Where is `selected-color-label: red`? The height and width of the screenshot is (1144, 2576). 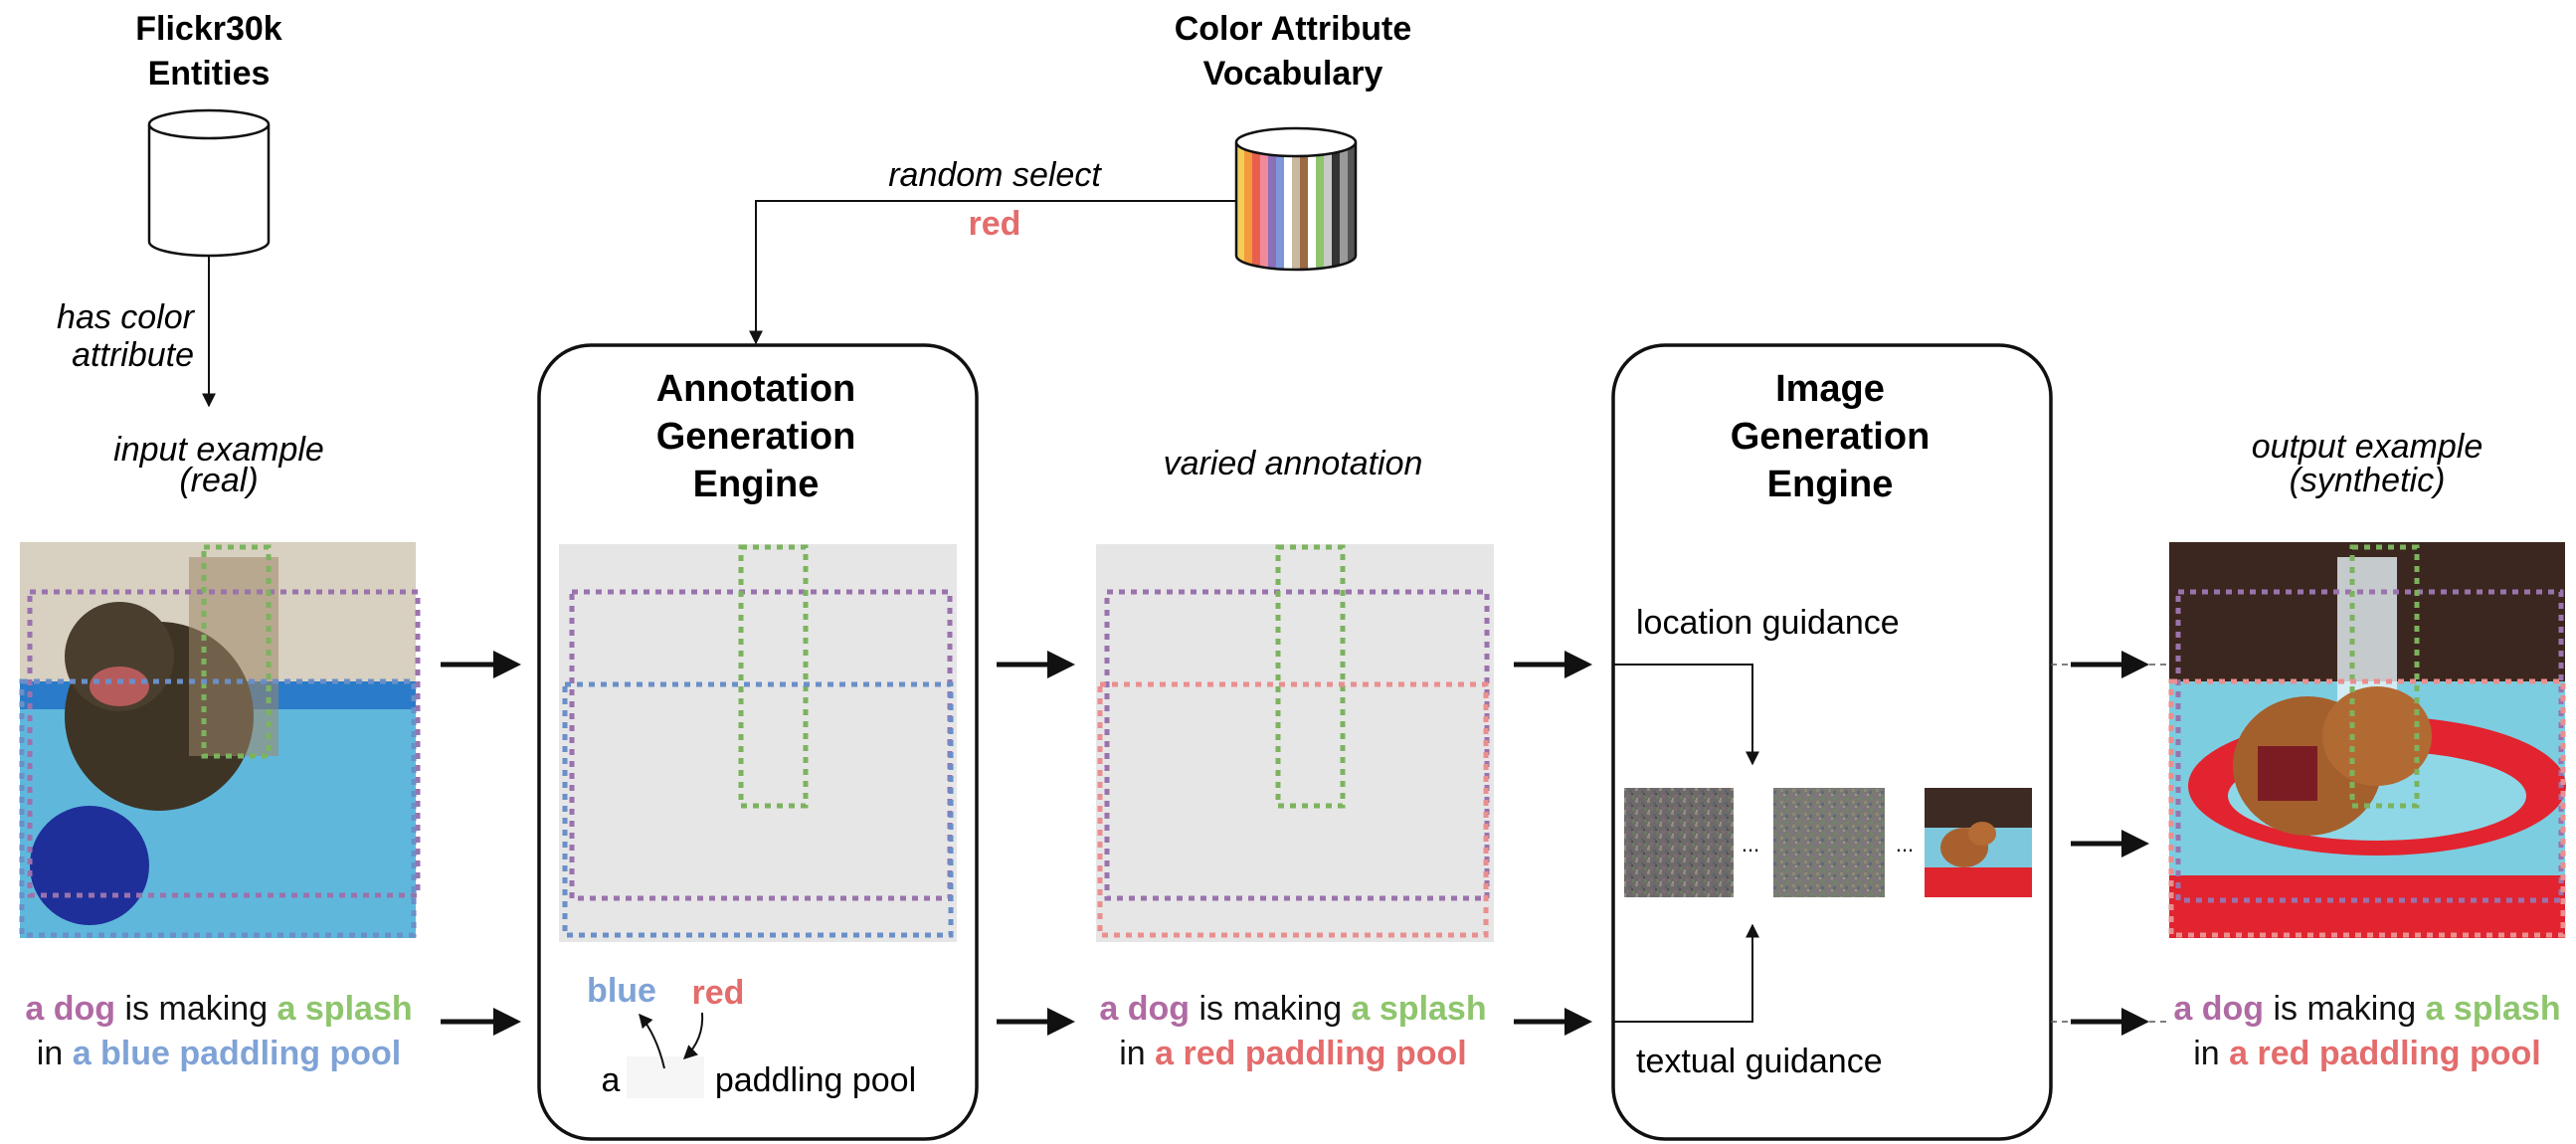
selected-color-label: red is located at coordinates (995, 224).